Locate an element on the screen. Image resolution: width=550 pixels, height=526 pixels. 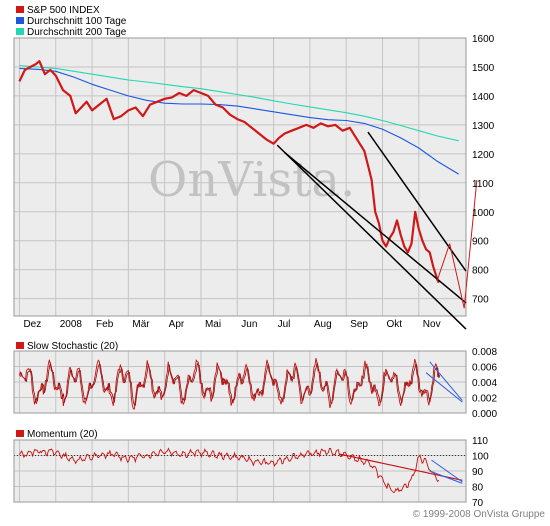
trend-lines is located at coordinates (377, 230).